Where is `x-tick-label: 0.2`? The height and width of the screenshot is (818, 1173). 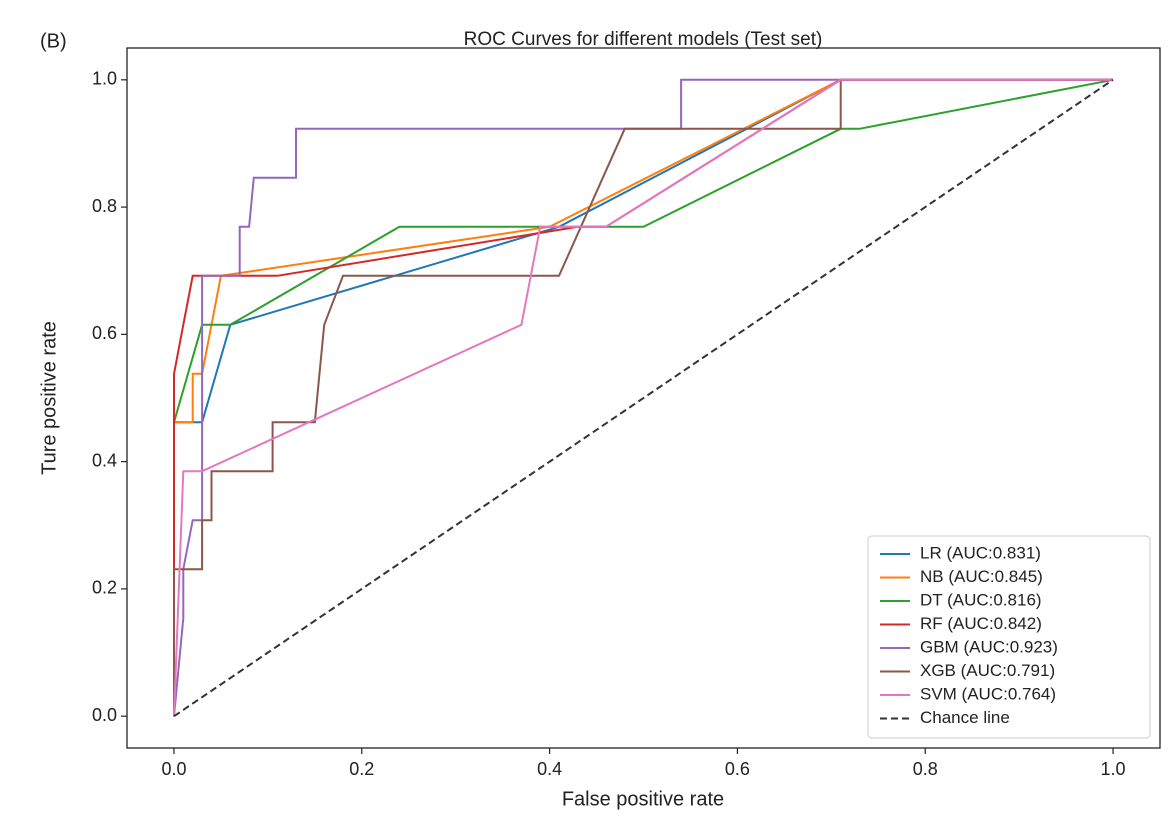 x-tick-label: 0.2 is located at coordinates (361, 769).